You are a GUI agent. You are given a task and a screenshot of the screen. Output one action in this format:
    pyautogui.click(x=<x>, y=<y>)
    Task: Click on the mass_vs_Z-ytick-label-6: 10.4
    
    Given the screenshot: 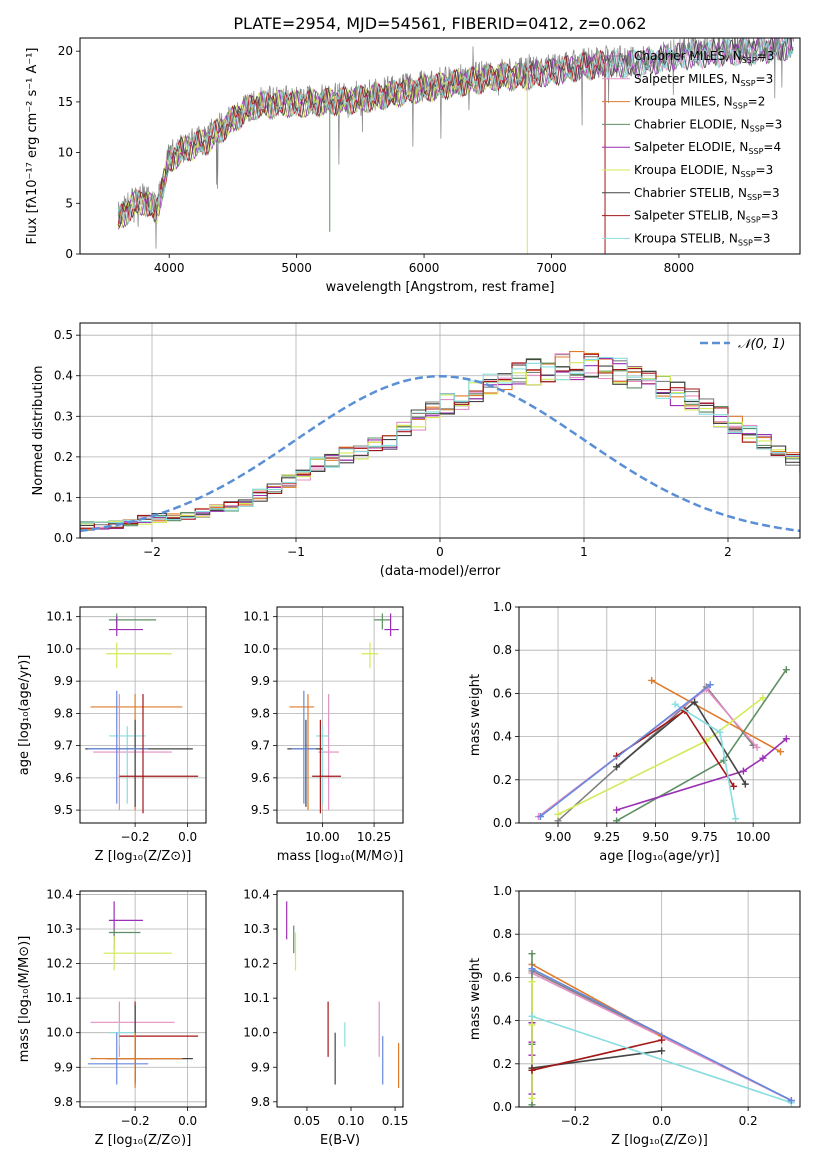 What is the action you would take?
    pyautogui.click(x=59, y=894)
    